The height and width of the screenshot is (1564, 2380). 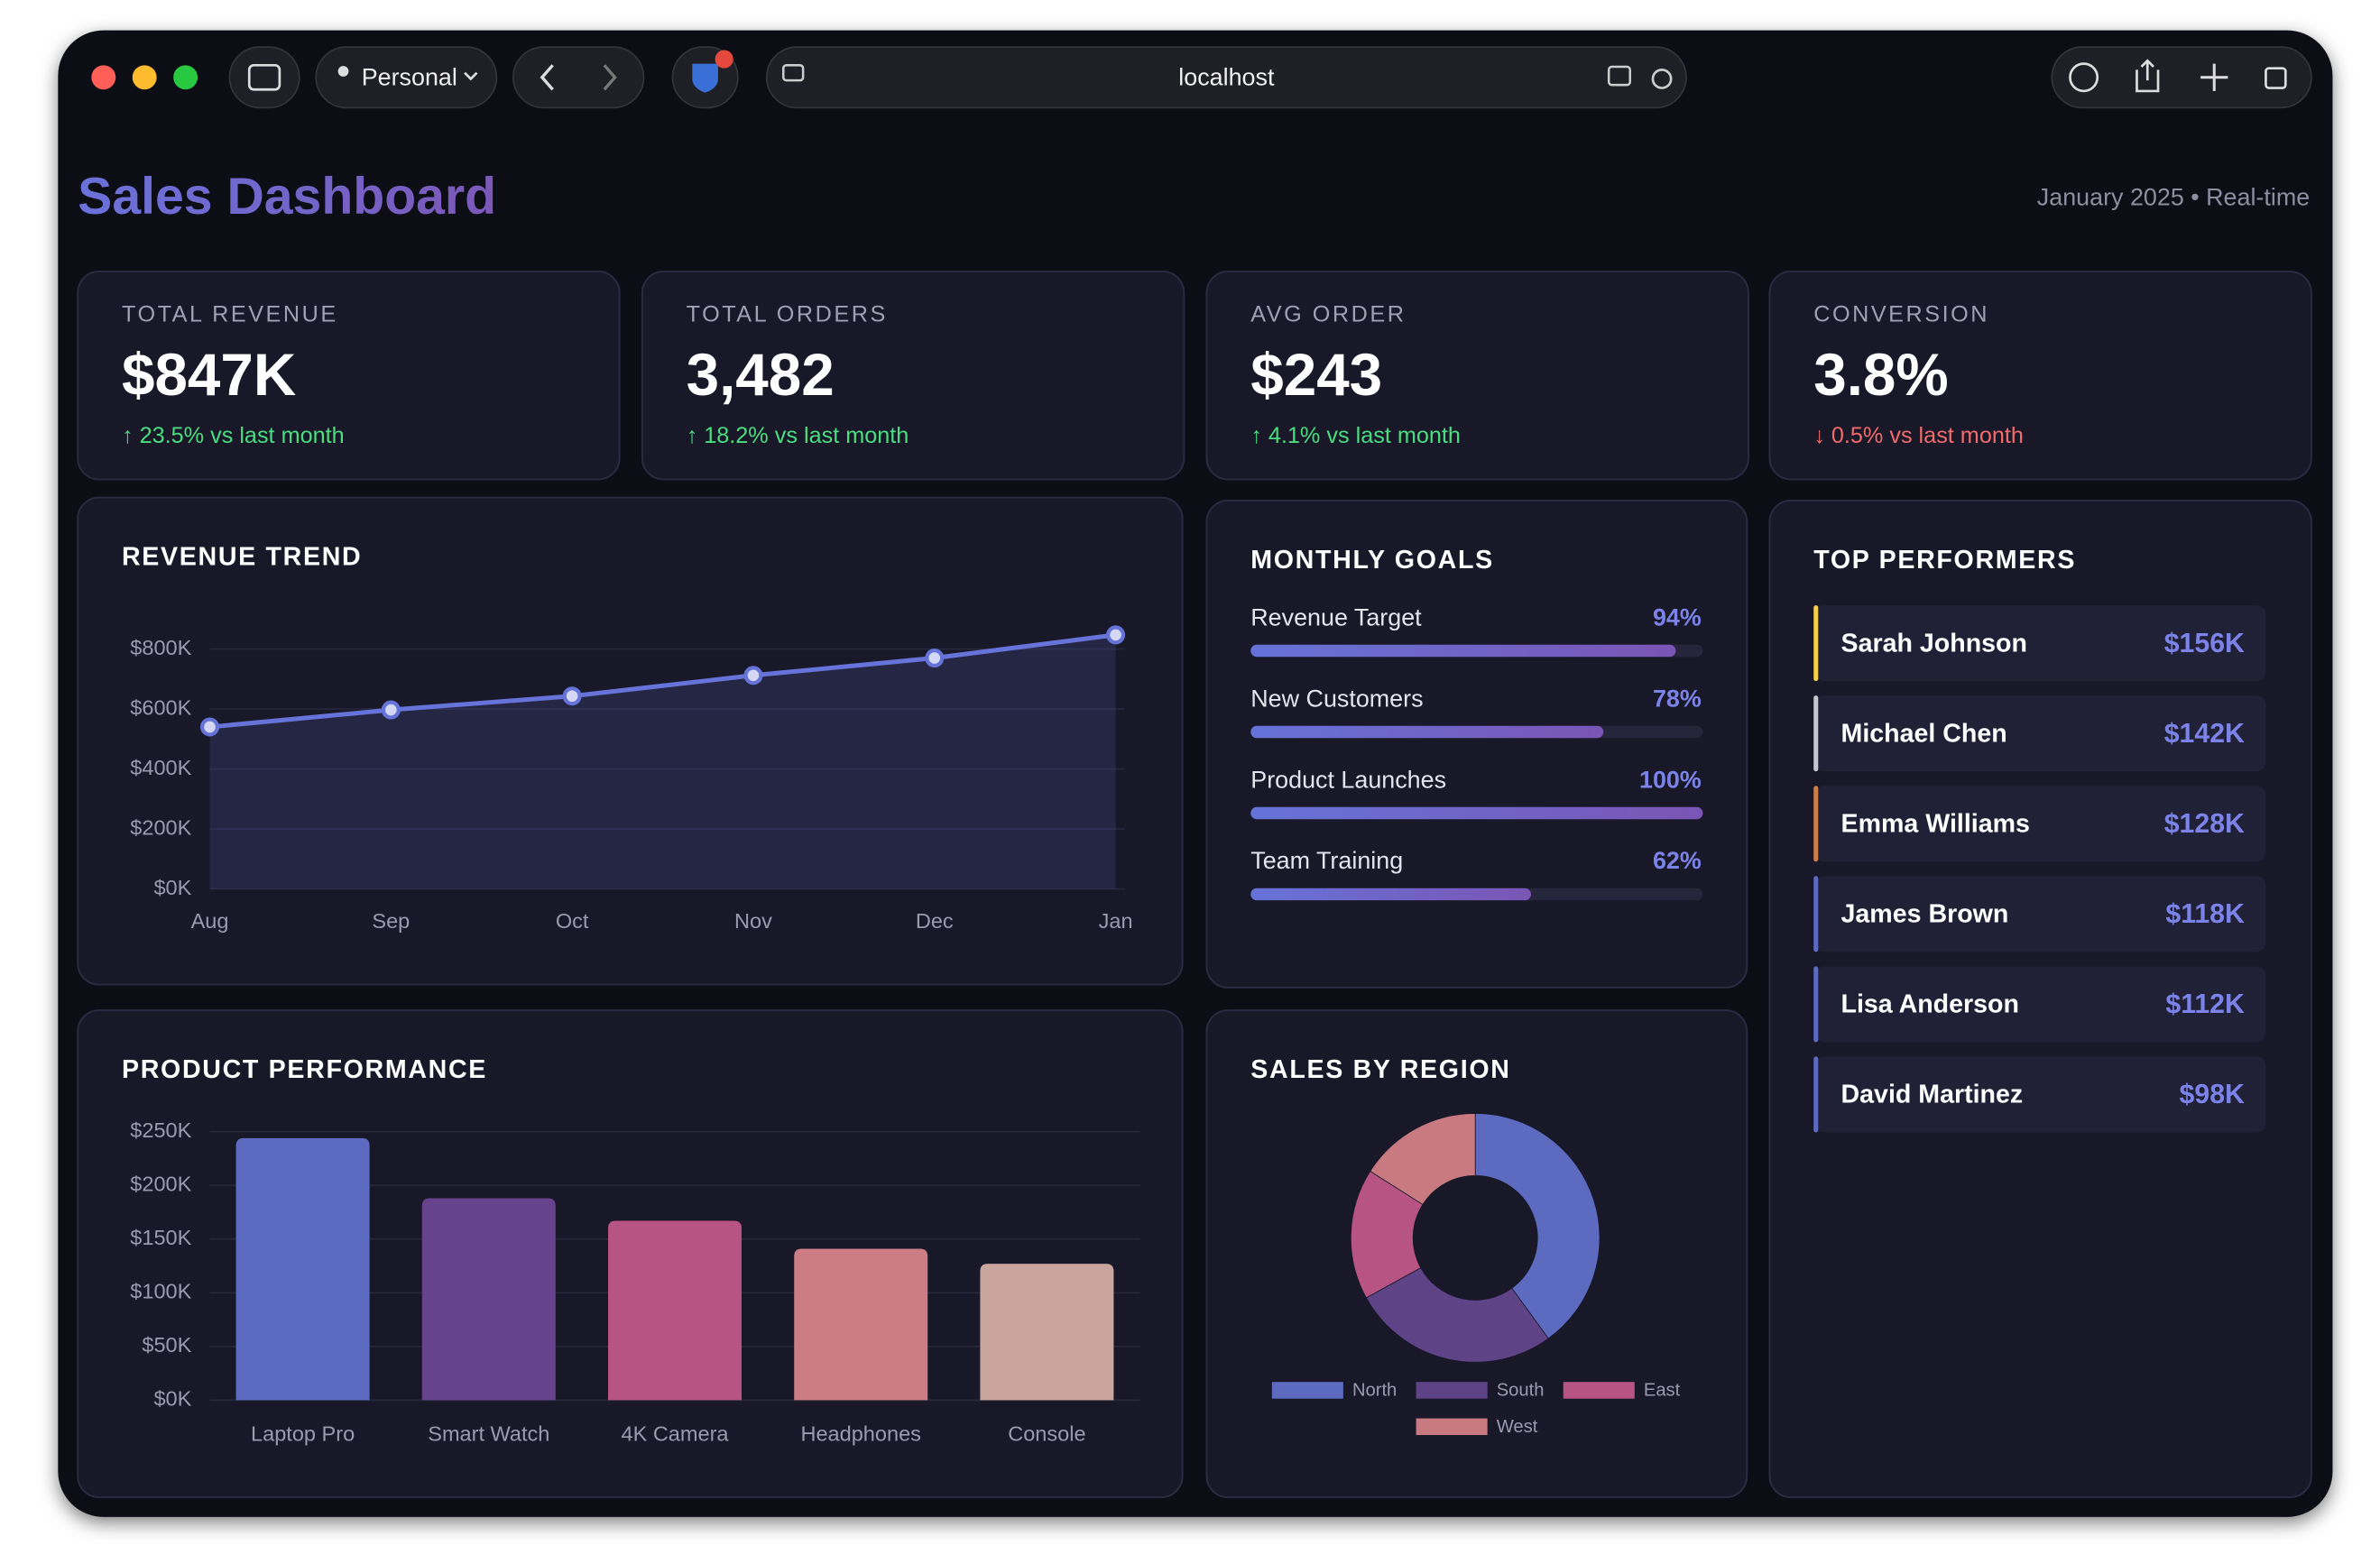 I want to click on performer-amount: $128K, so click(x=2204, y=824).